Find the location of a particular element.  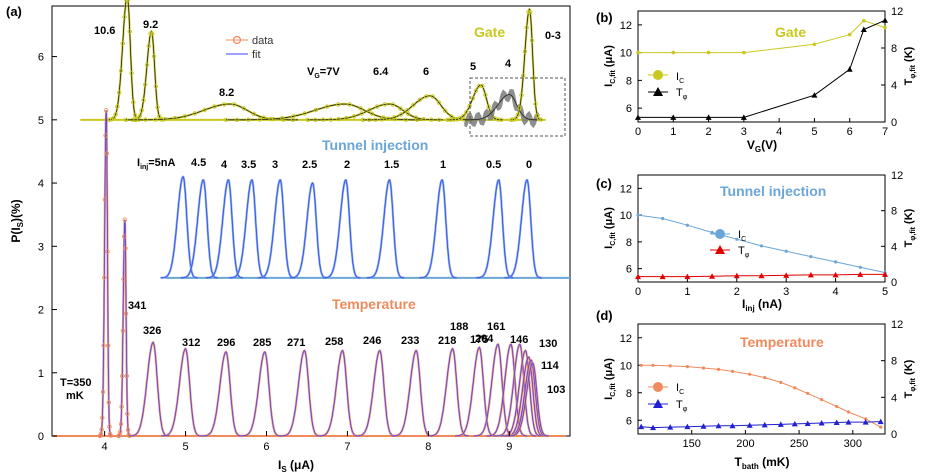

x-tick-label: 3 is located at coordinates (786, 292).